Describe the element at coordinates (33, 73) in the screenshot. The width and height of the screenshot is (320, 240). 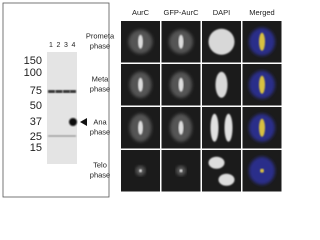
I see `marker-label: 100` at that location.